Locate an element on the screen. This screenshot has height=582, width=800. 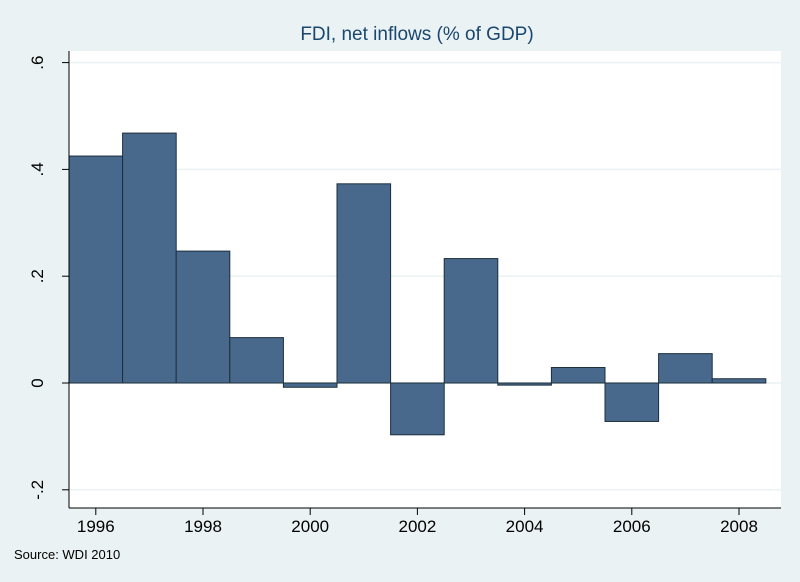
source-note: Source: WDI 2010 is located at coordinates (67, 554).